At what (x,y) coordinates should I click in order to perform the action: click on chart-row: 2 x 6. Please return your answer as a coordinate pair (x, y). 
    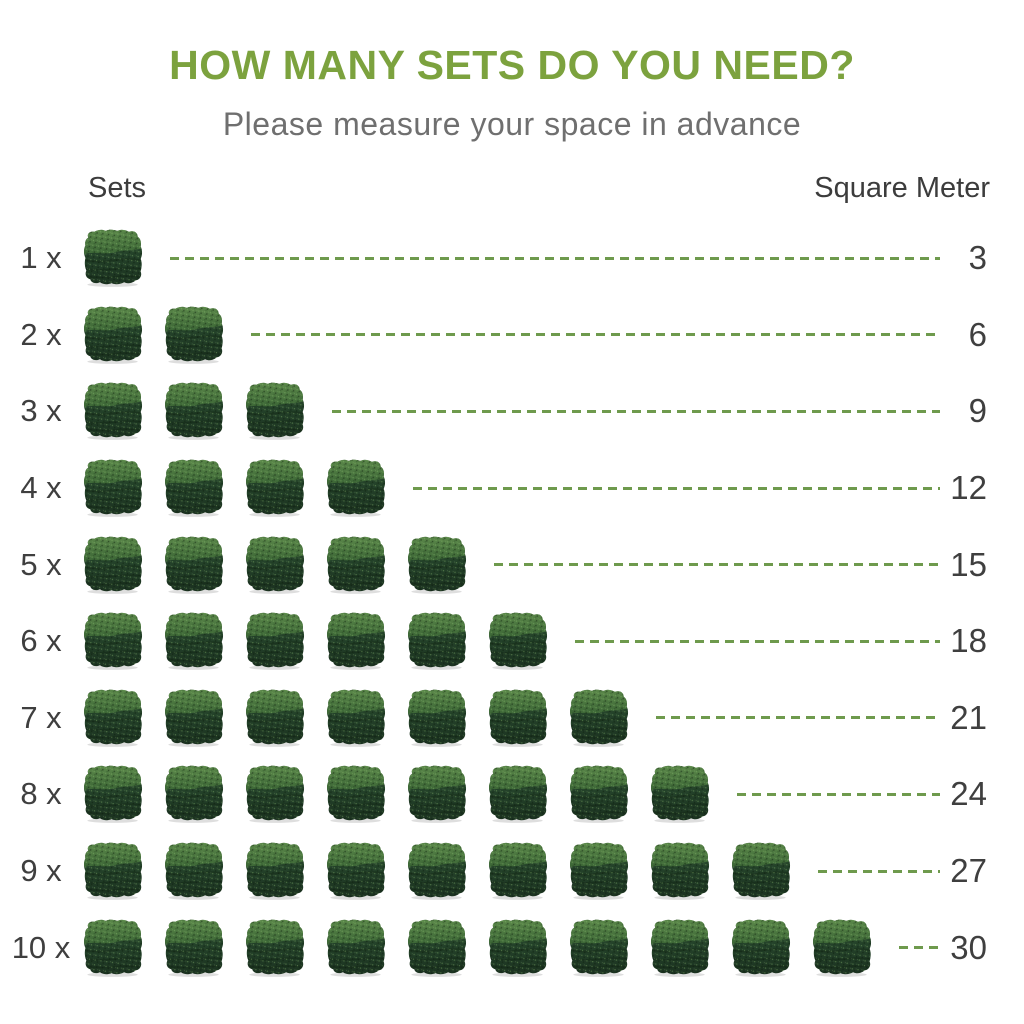
    Looking at the image, I should click on (512, 335).